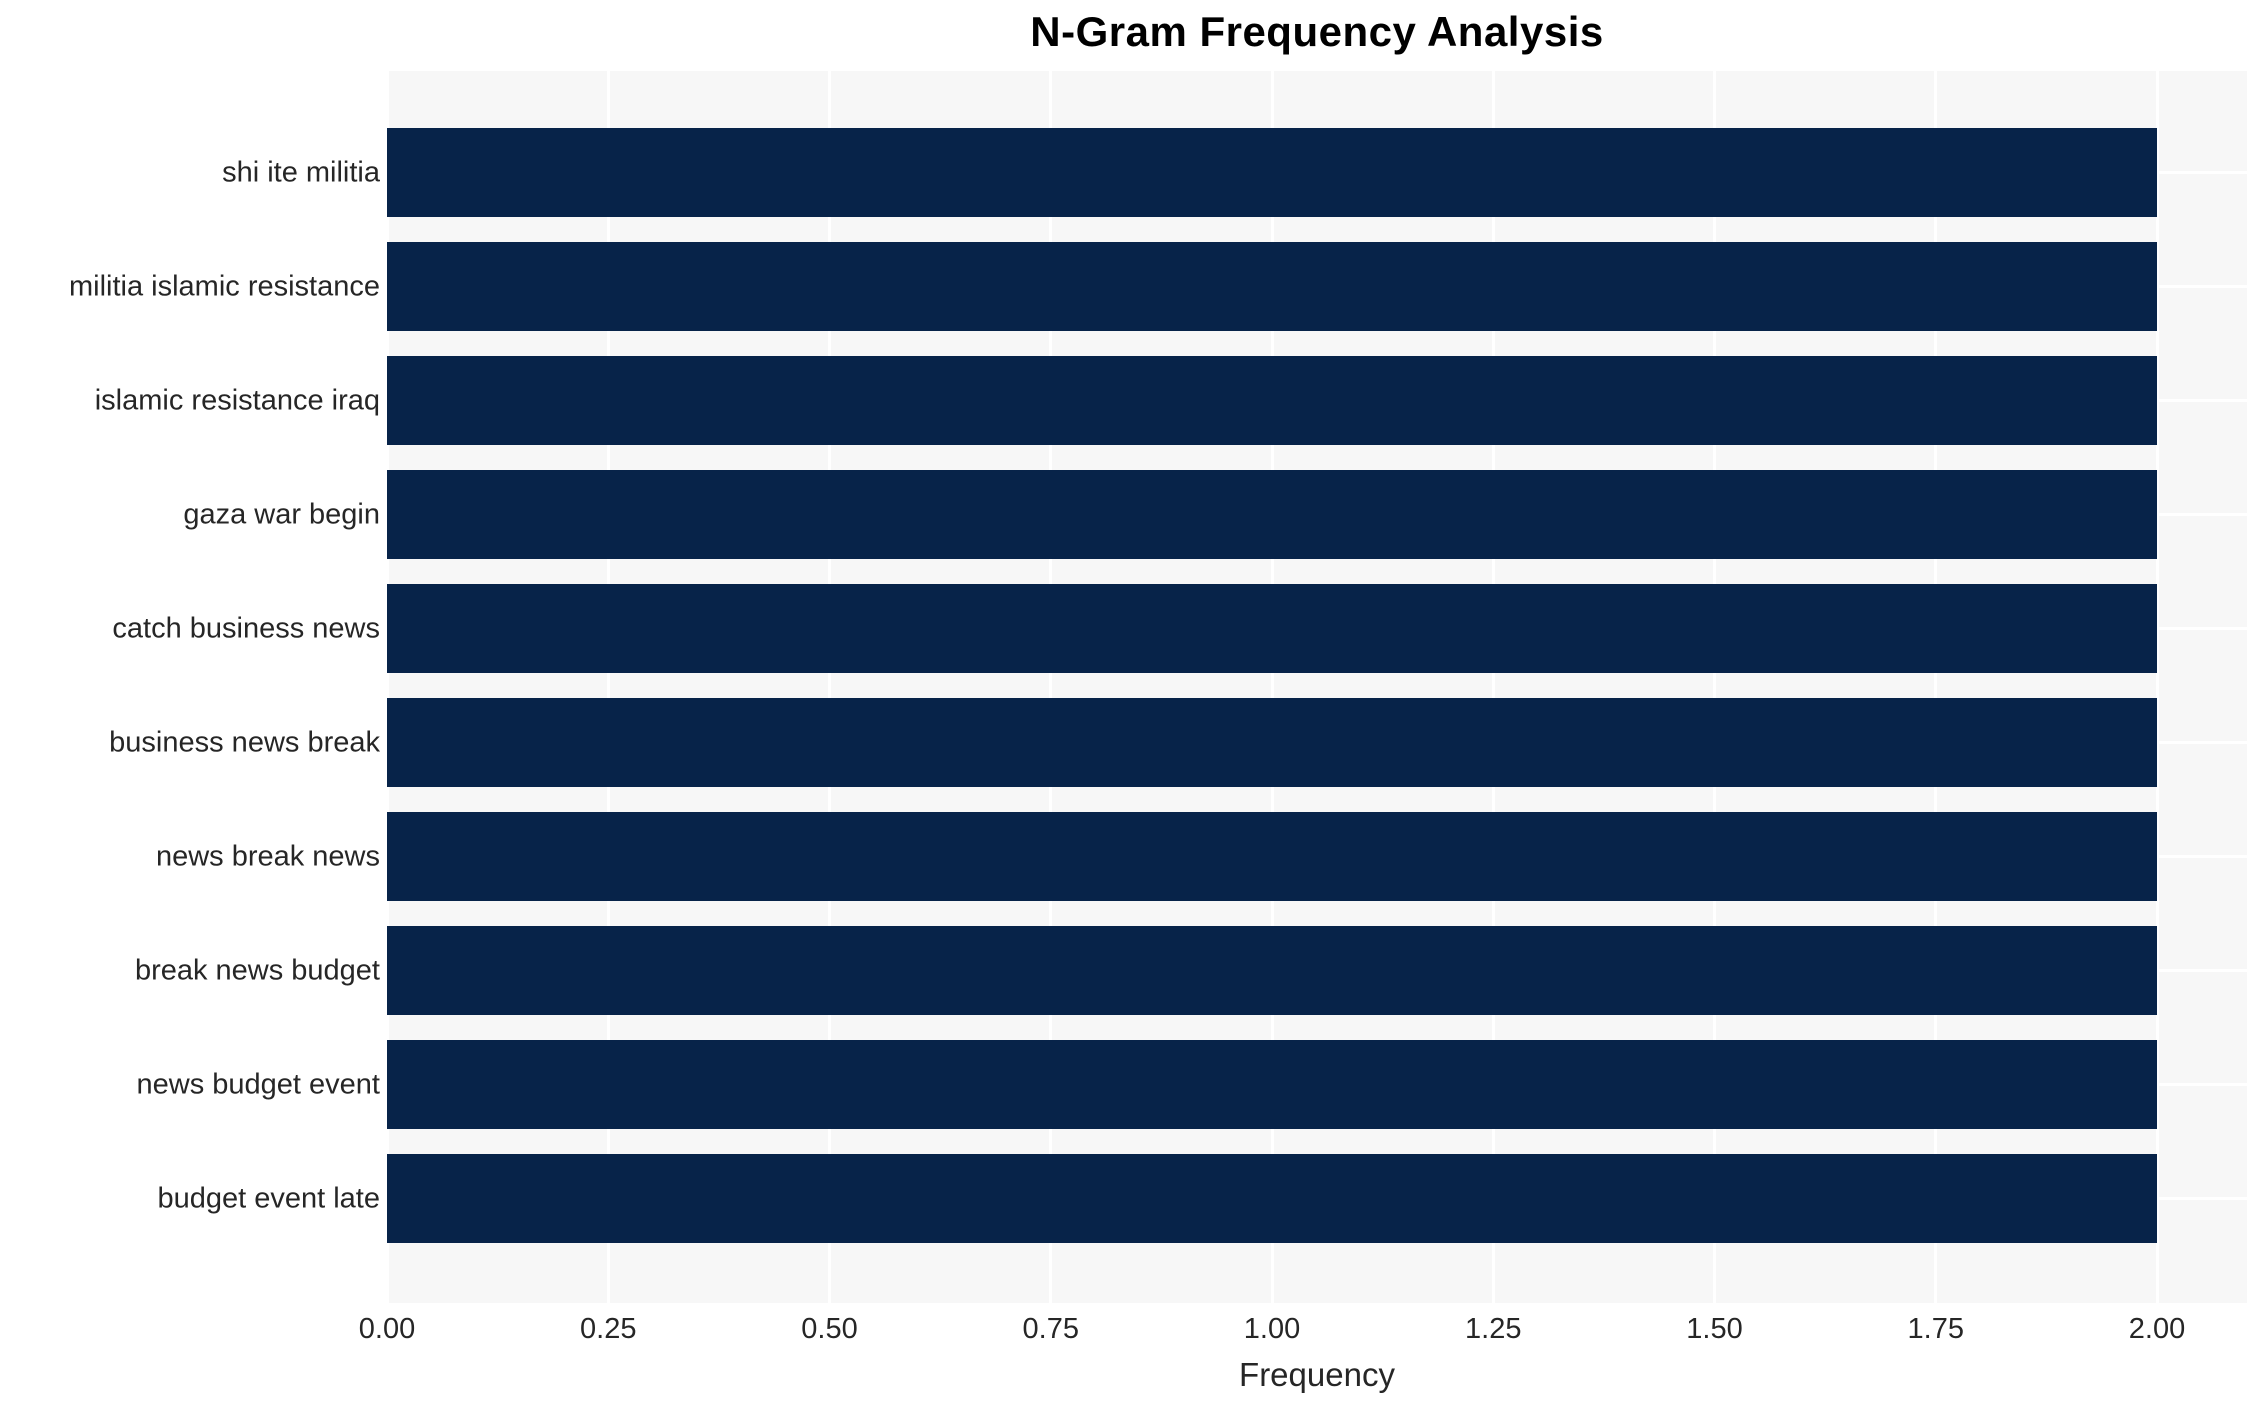 The width and height of the screenshot is (2266, 1402). Describe the element at coordinates (237, 400) in the screenshot. I see `y-tick-label: islamic resistance iraq` at that location.